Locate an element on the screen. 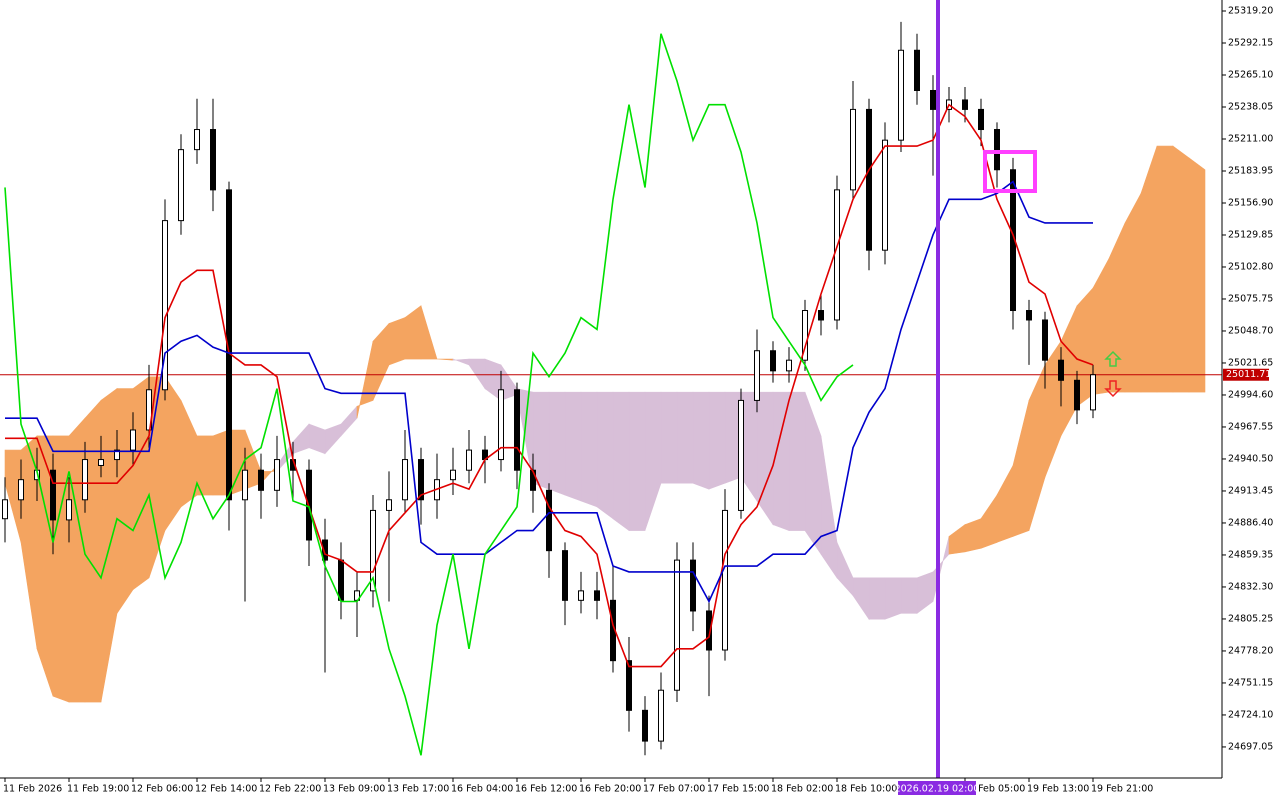 This screenshot has height=800, width=1280. y-tick-label: 24913.45 is located at coordinates (1250, 490).